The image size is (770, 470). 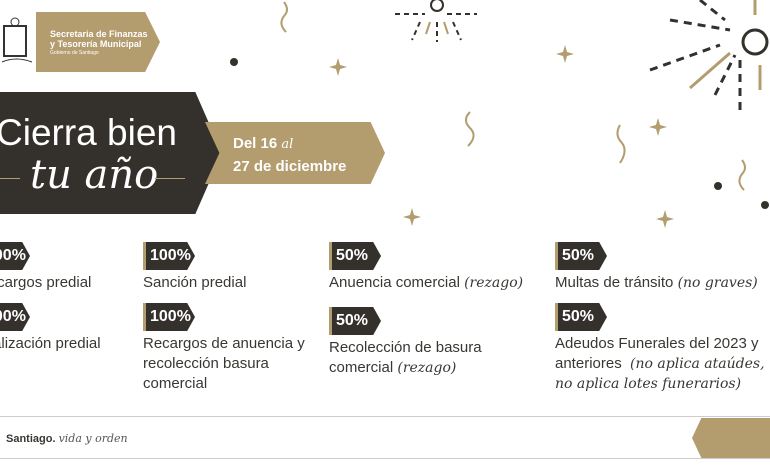 I want to click on discount-item-label: Anuencia comercial, so click(x=394, y=282).